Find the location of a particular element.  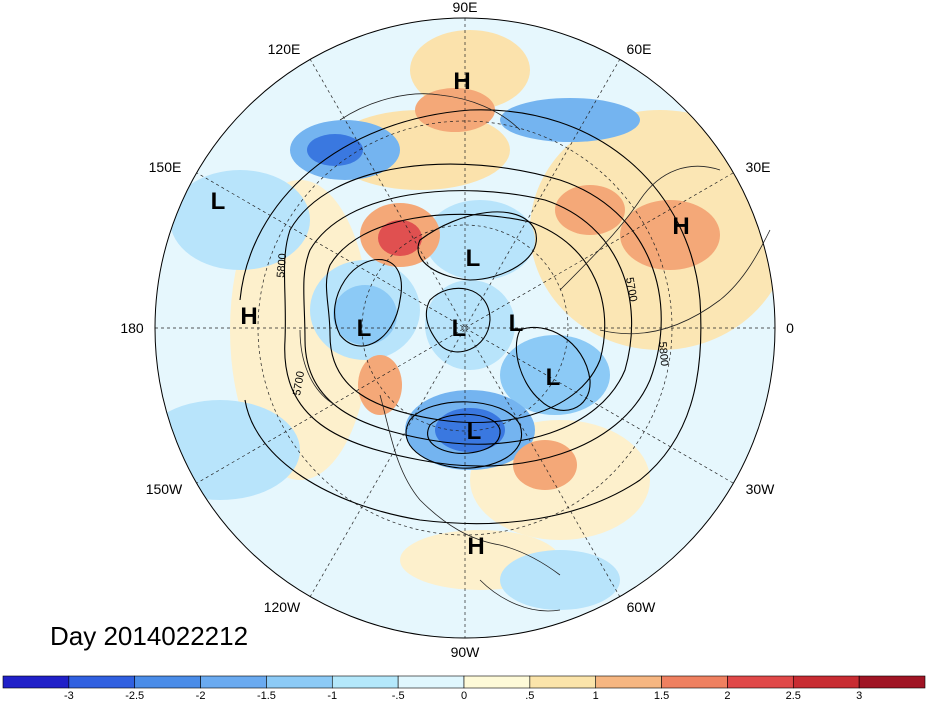

colorbar-tick-label: .5 is located at coordinates (529, 696).